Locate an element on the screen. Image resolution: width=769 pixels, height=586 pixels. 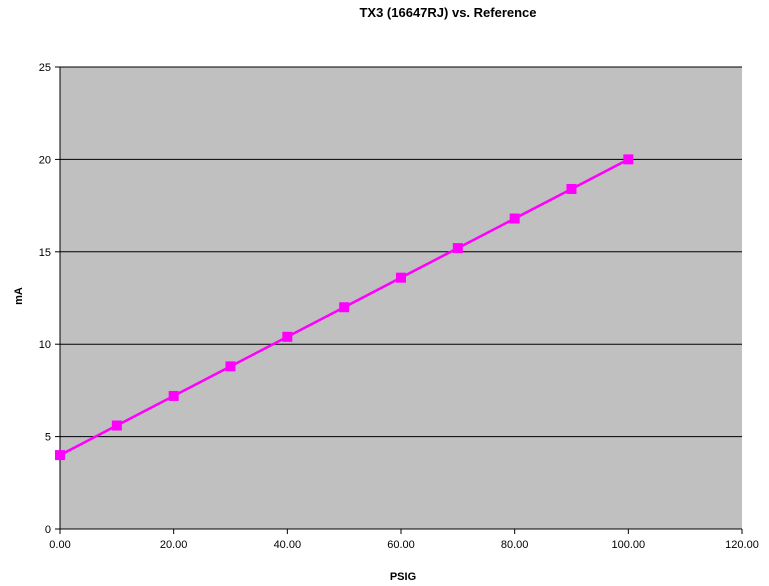
y-tick-label: 25 is located at coordinates (45, 68).